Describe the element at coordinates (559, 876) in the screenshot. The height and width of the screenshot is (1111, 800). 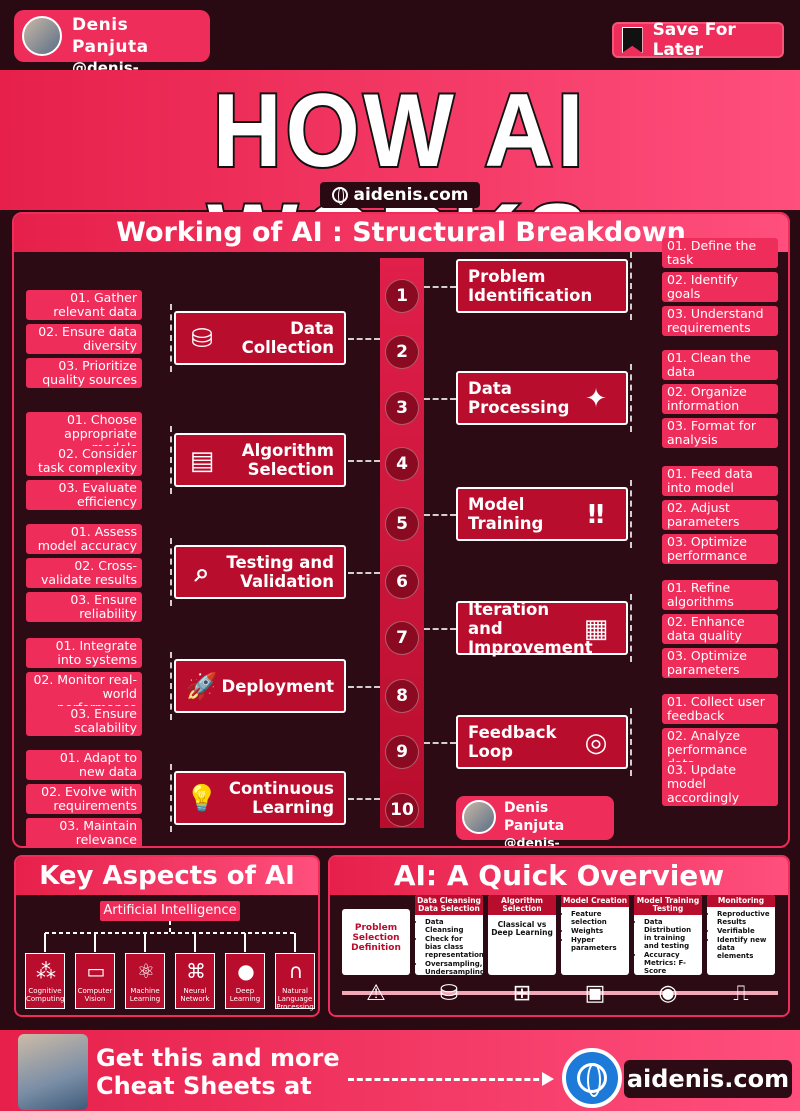
I see `overview-title: AI: A Quick Overview` at that location.